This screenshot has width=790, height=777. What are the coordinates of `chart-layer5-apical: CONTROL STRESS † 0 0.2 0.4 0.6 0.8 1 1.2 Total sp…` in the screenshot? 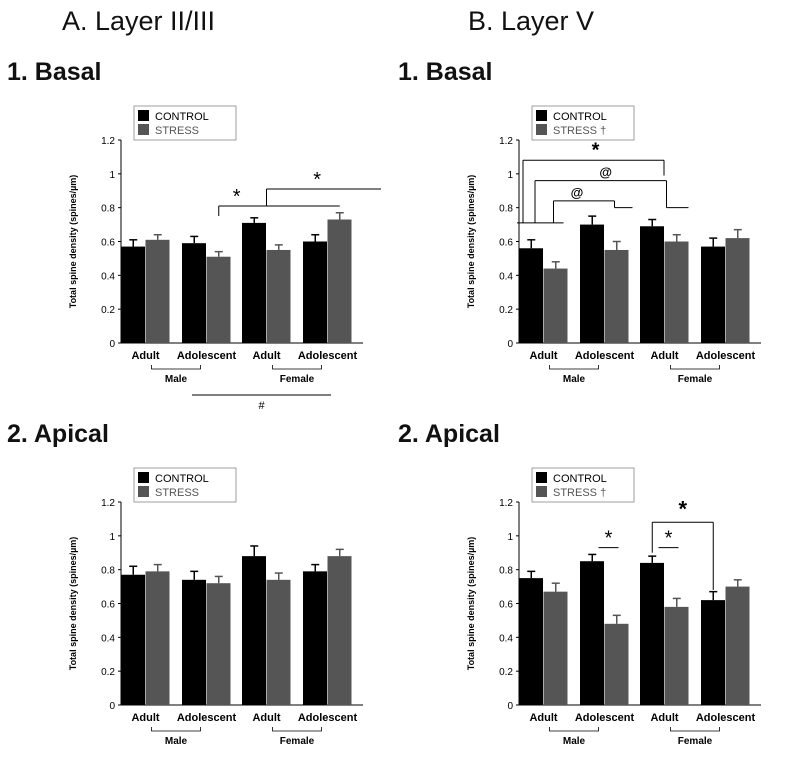 It's located at (613, 607).